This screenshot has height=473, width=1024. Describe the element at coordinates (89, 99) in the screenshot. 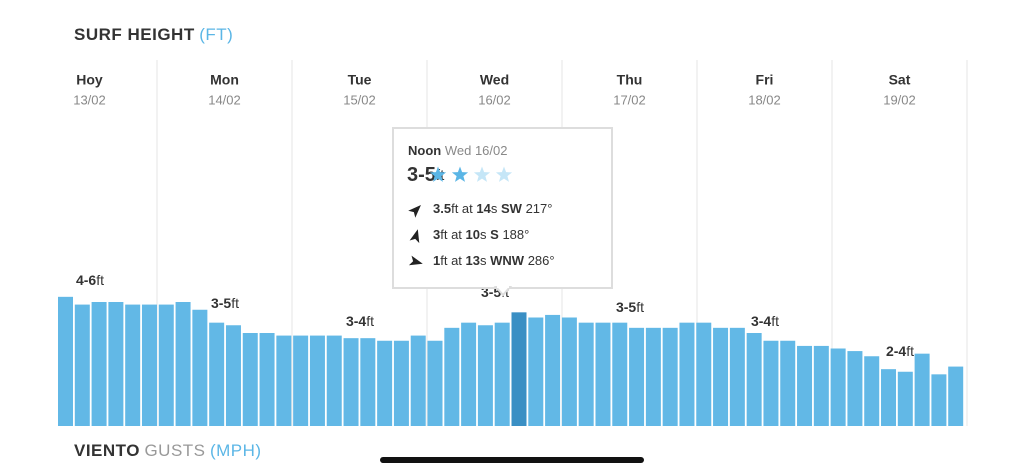

I see `day-date: 13/02` at that location.